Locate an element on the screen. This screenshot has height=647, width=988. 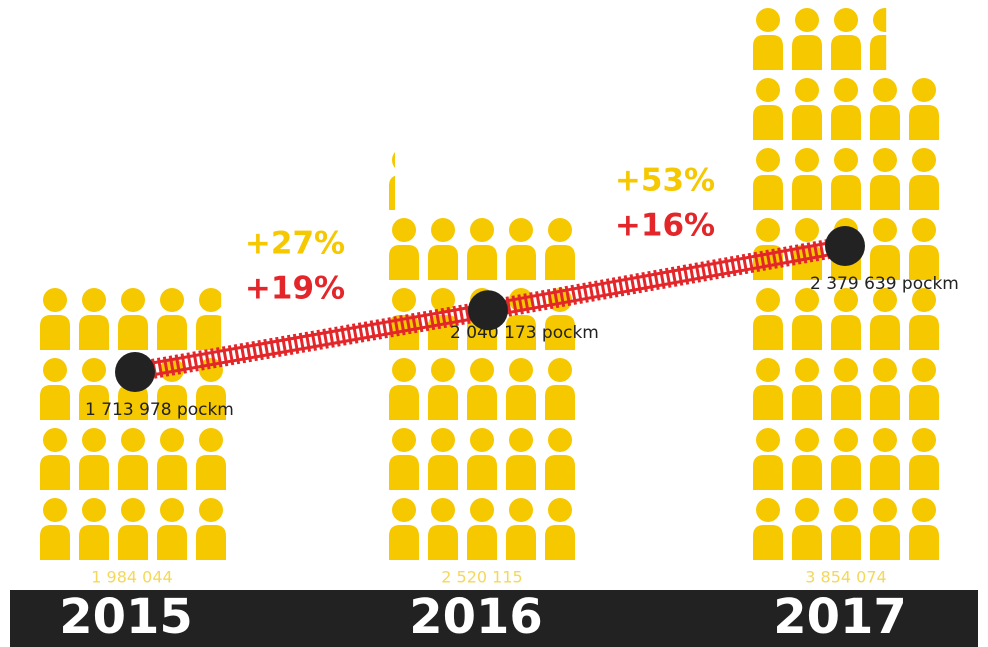
growth-passengers: +53% is located at coordinates (665, 181).